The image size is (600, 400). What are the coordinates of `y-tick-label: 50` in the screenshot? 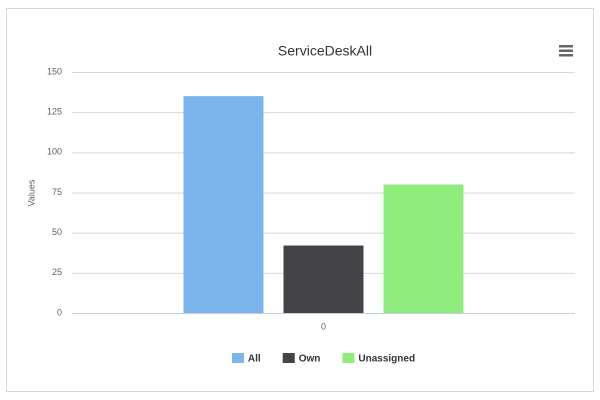 It's located at (57, 232).